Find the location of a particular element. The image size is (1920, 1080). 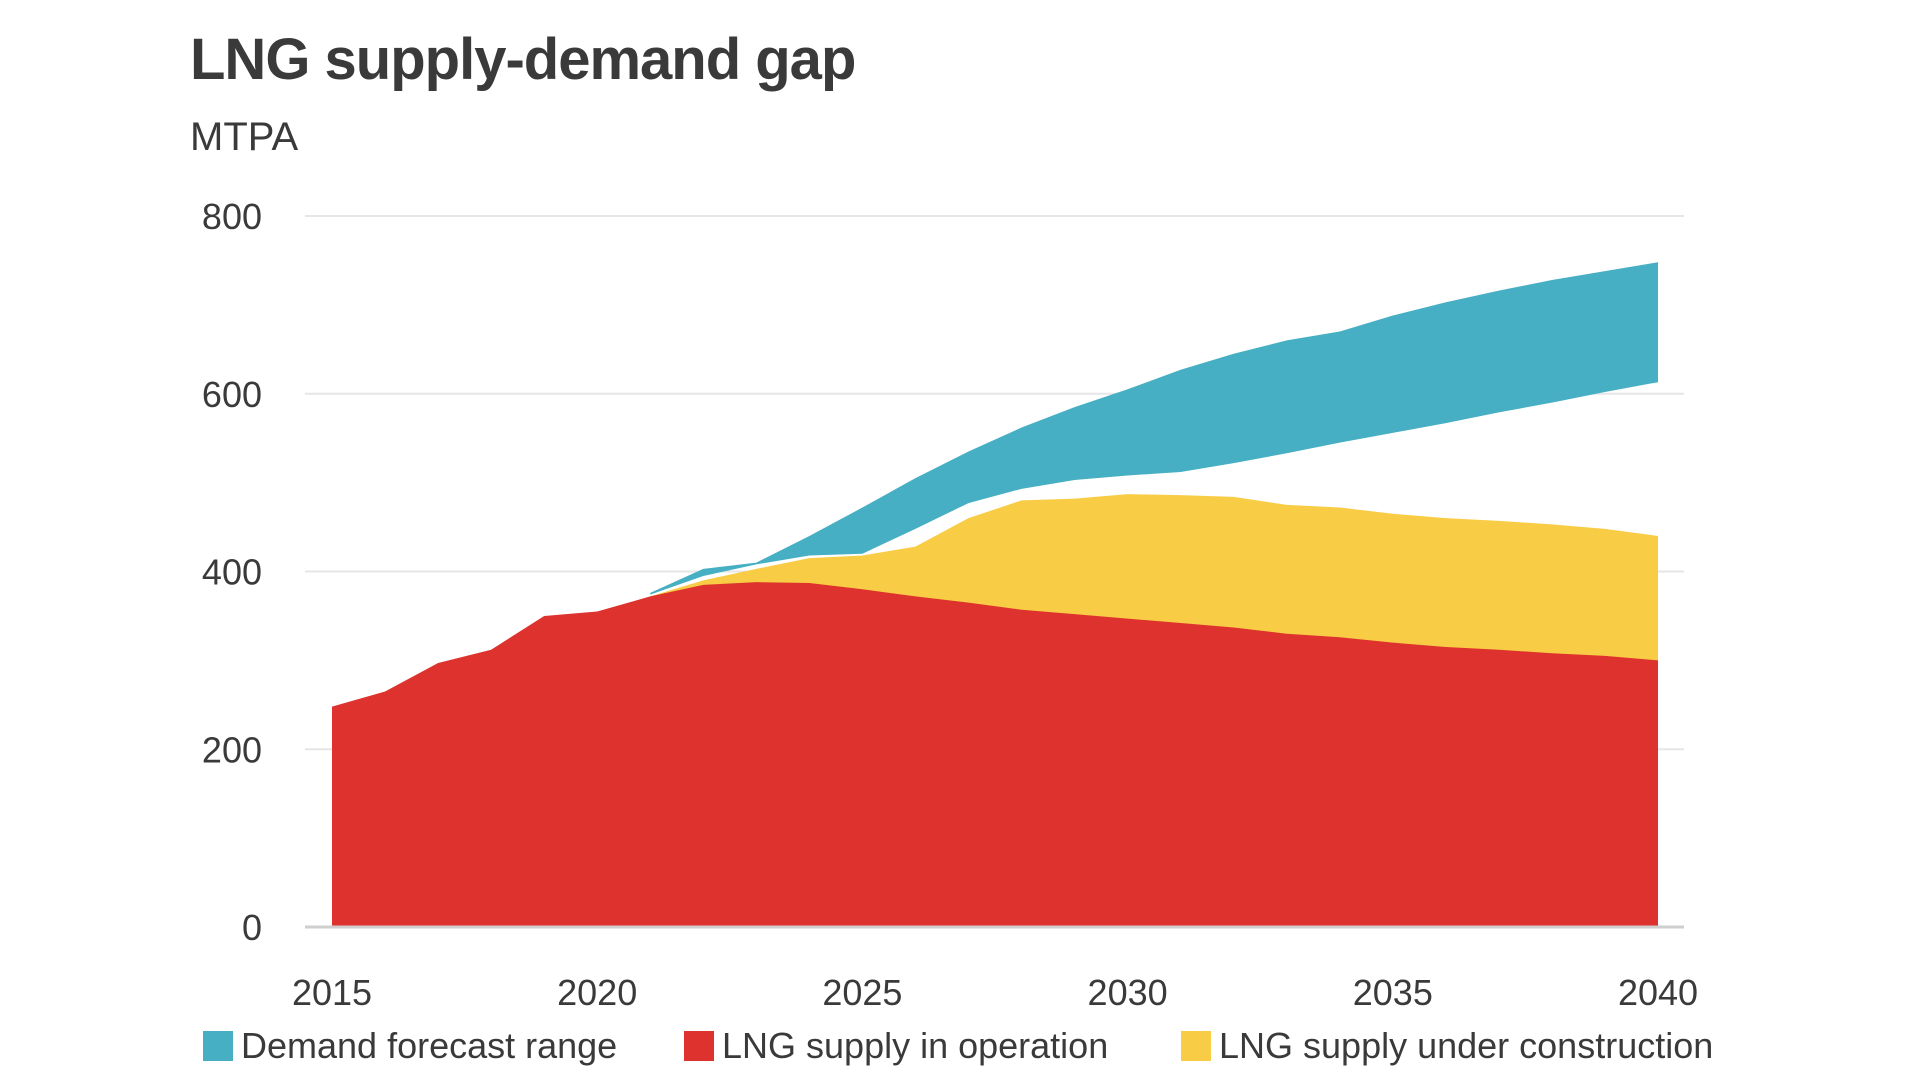

y-tick-label: 800 is located at coordinates (232, 216).